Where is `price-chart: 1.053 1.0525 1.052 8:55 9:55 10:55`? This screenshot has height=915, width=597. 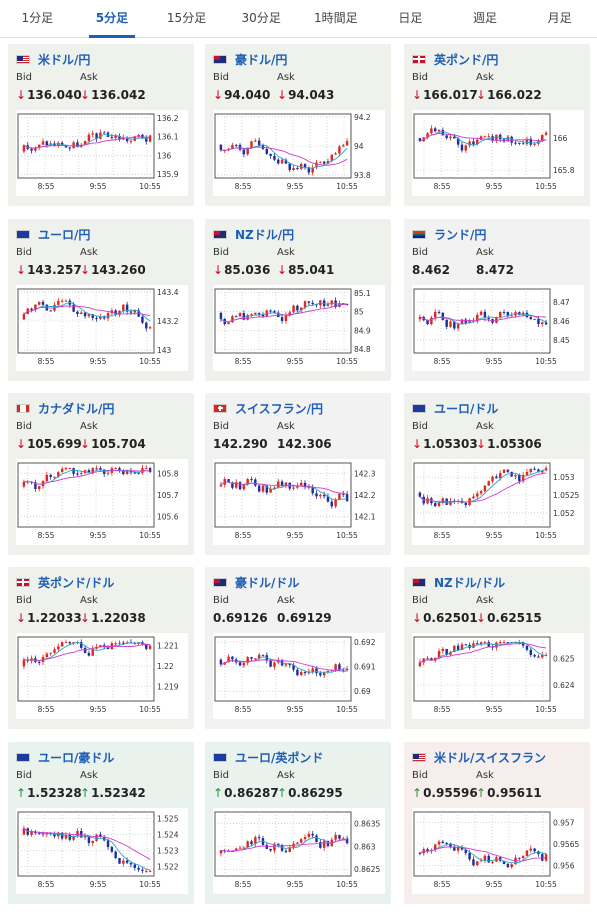
price-chart: 1.053 1.0525 1.052 8:55 9:55 10:55 is located at coordinates (498, 502).